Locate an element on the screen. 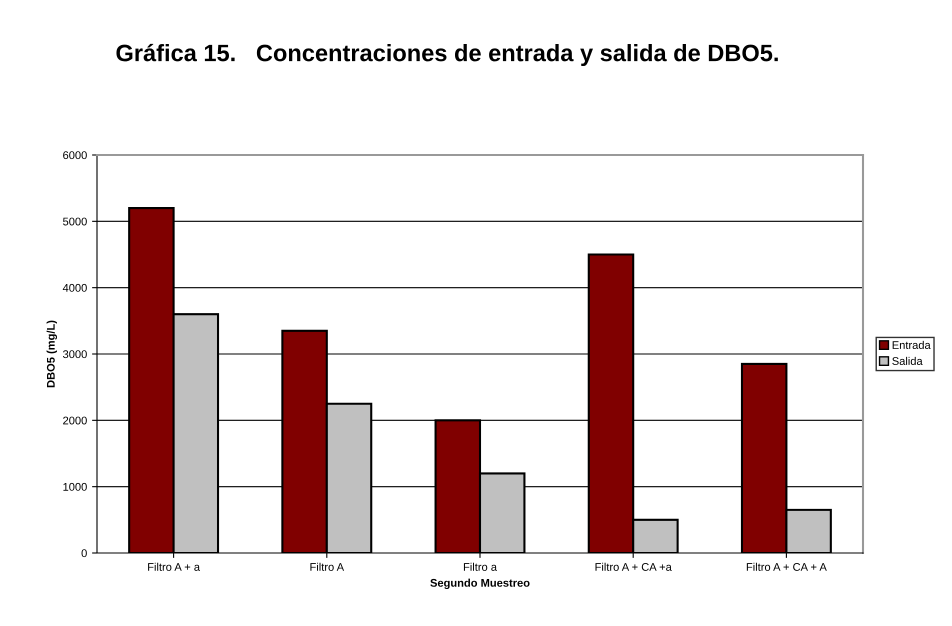 This screenshot has width=952, height=626. y-tick-label: 2000 is located at coordinates (75, 420).